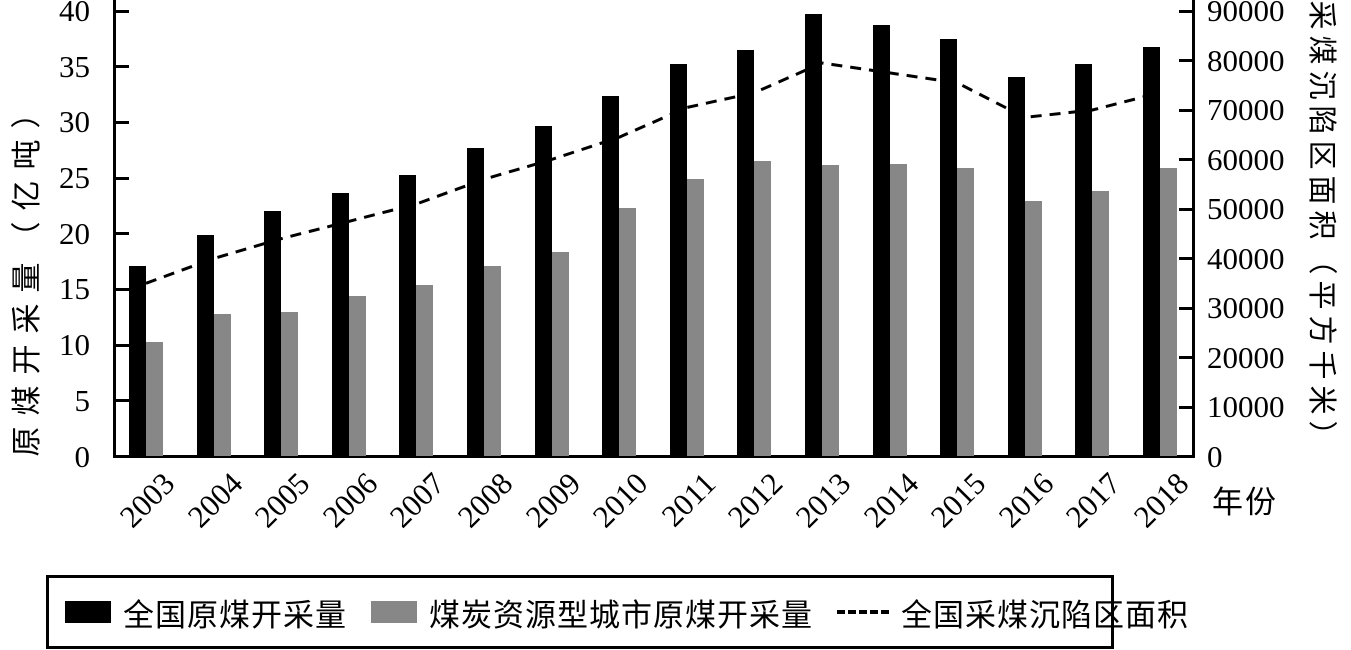  What do you see at coordinates (1246, 406) in the screenshot?
I see `right-axis-tick-label: 10000` at bounding box center [1246, 406].